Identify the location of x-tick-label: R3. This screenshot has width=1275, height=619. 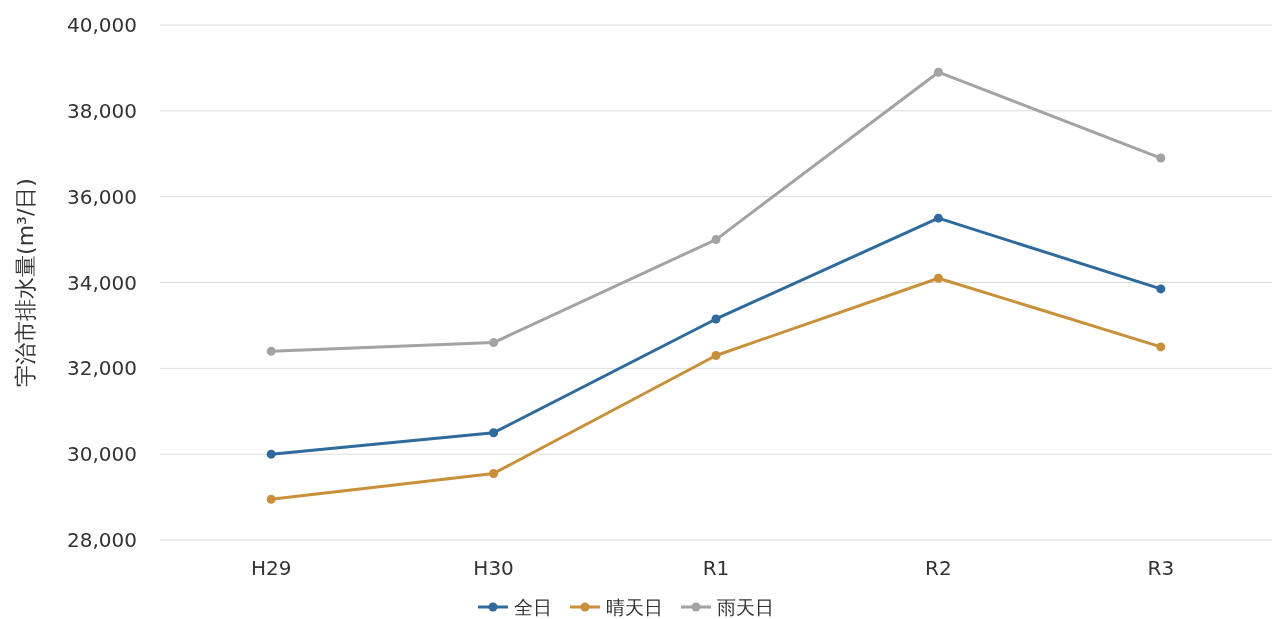
(1161, 568).